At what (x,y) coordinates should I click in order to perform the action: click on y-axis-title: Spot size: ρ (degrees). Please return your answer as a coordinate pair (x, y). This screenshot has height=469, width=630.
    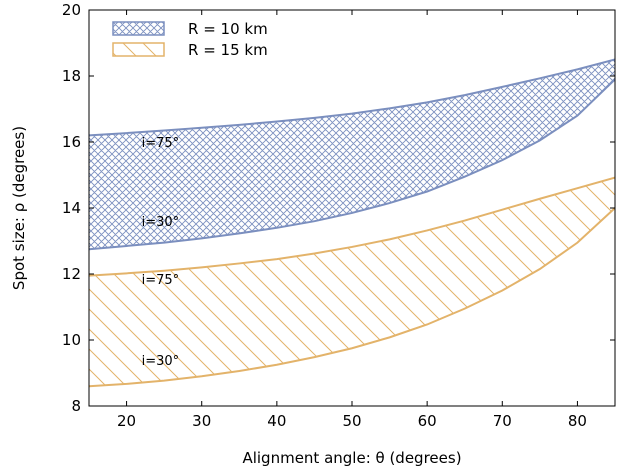
    Looking at the image, I should click on (19, 208).